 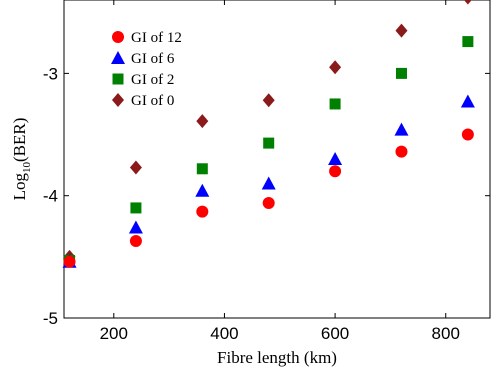 What do you see at coordinates (118, 79) in the screenshot?
I see `legend-marker-square` at bounding box center [118, 79].